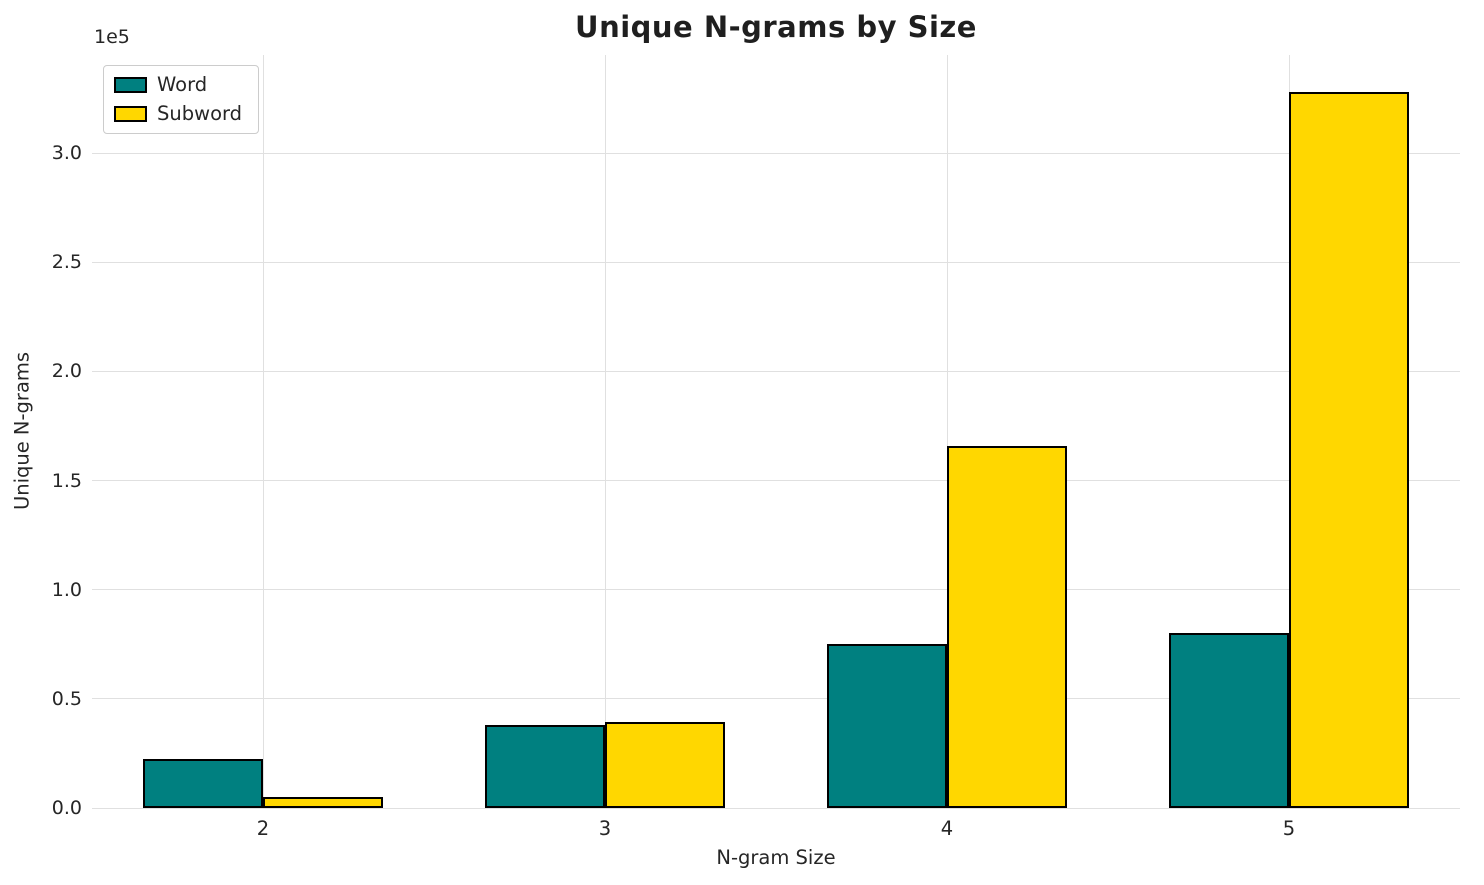 The width and height of the screenshot is (1484, 885). What do you see at coordinates (263, 828) in the screenshot?
I see `x-tick-label: 2` at bounding box center [263, 828].